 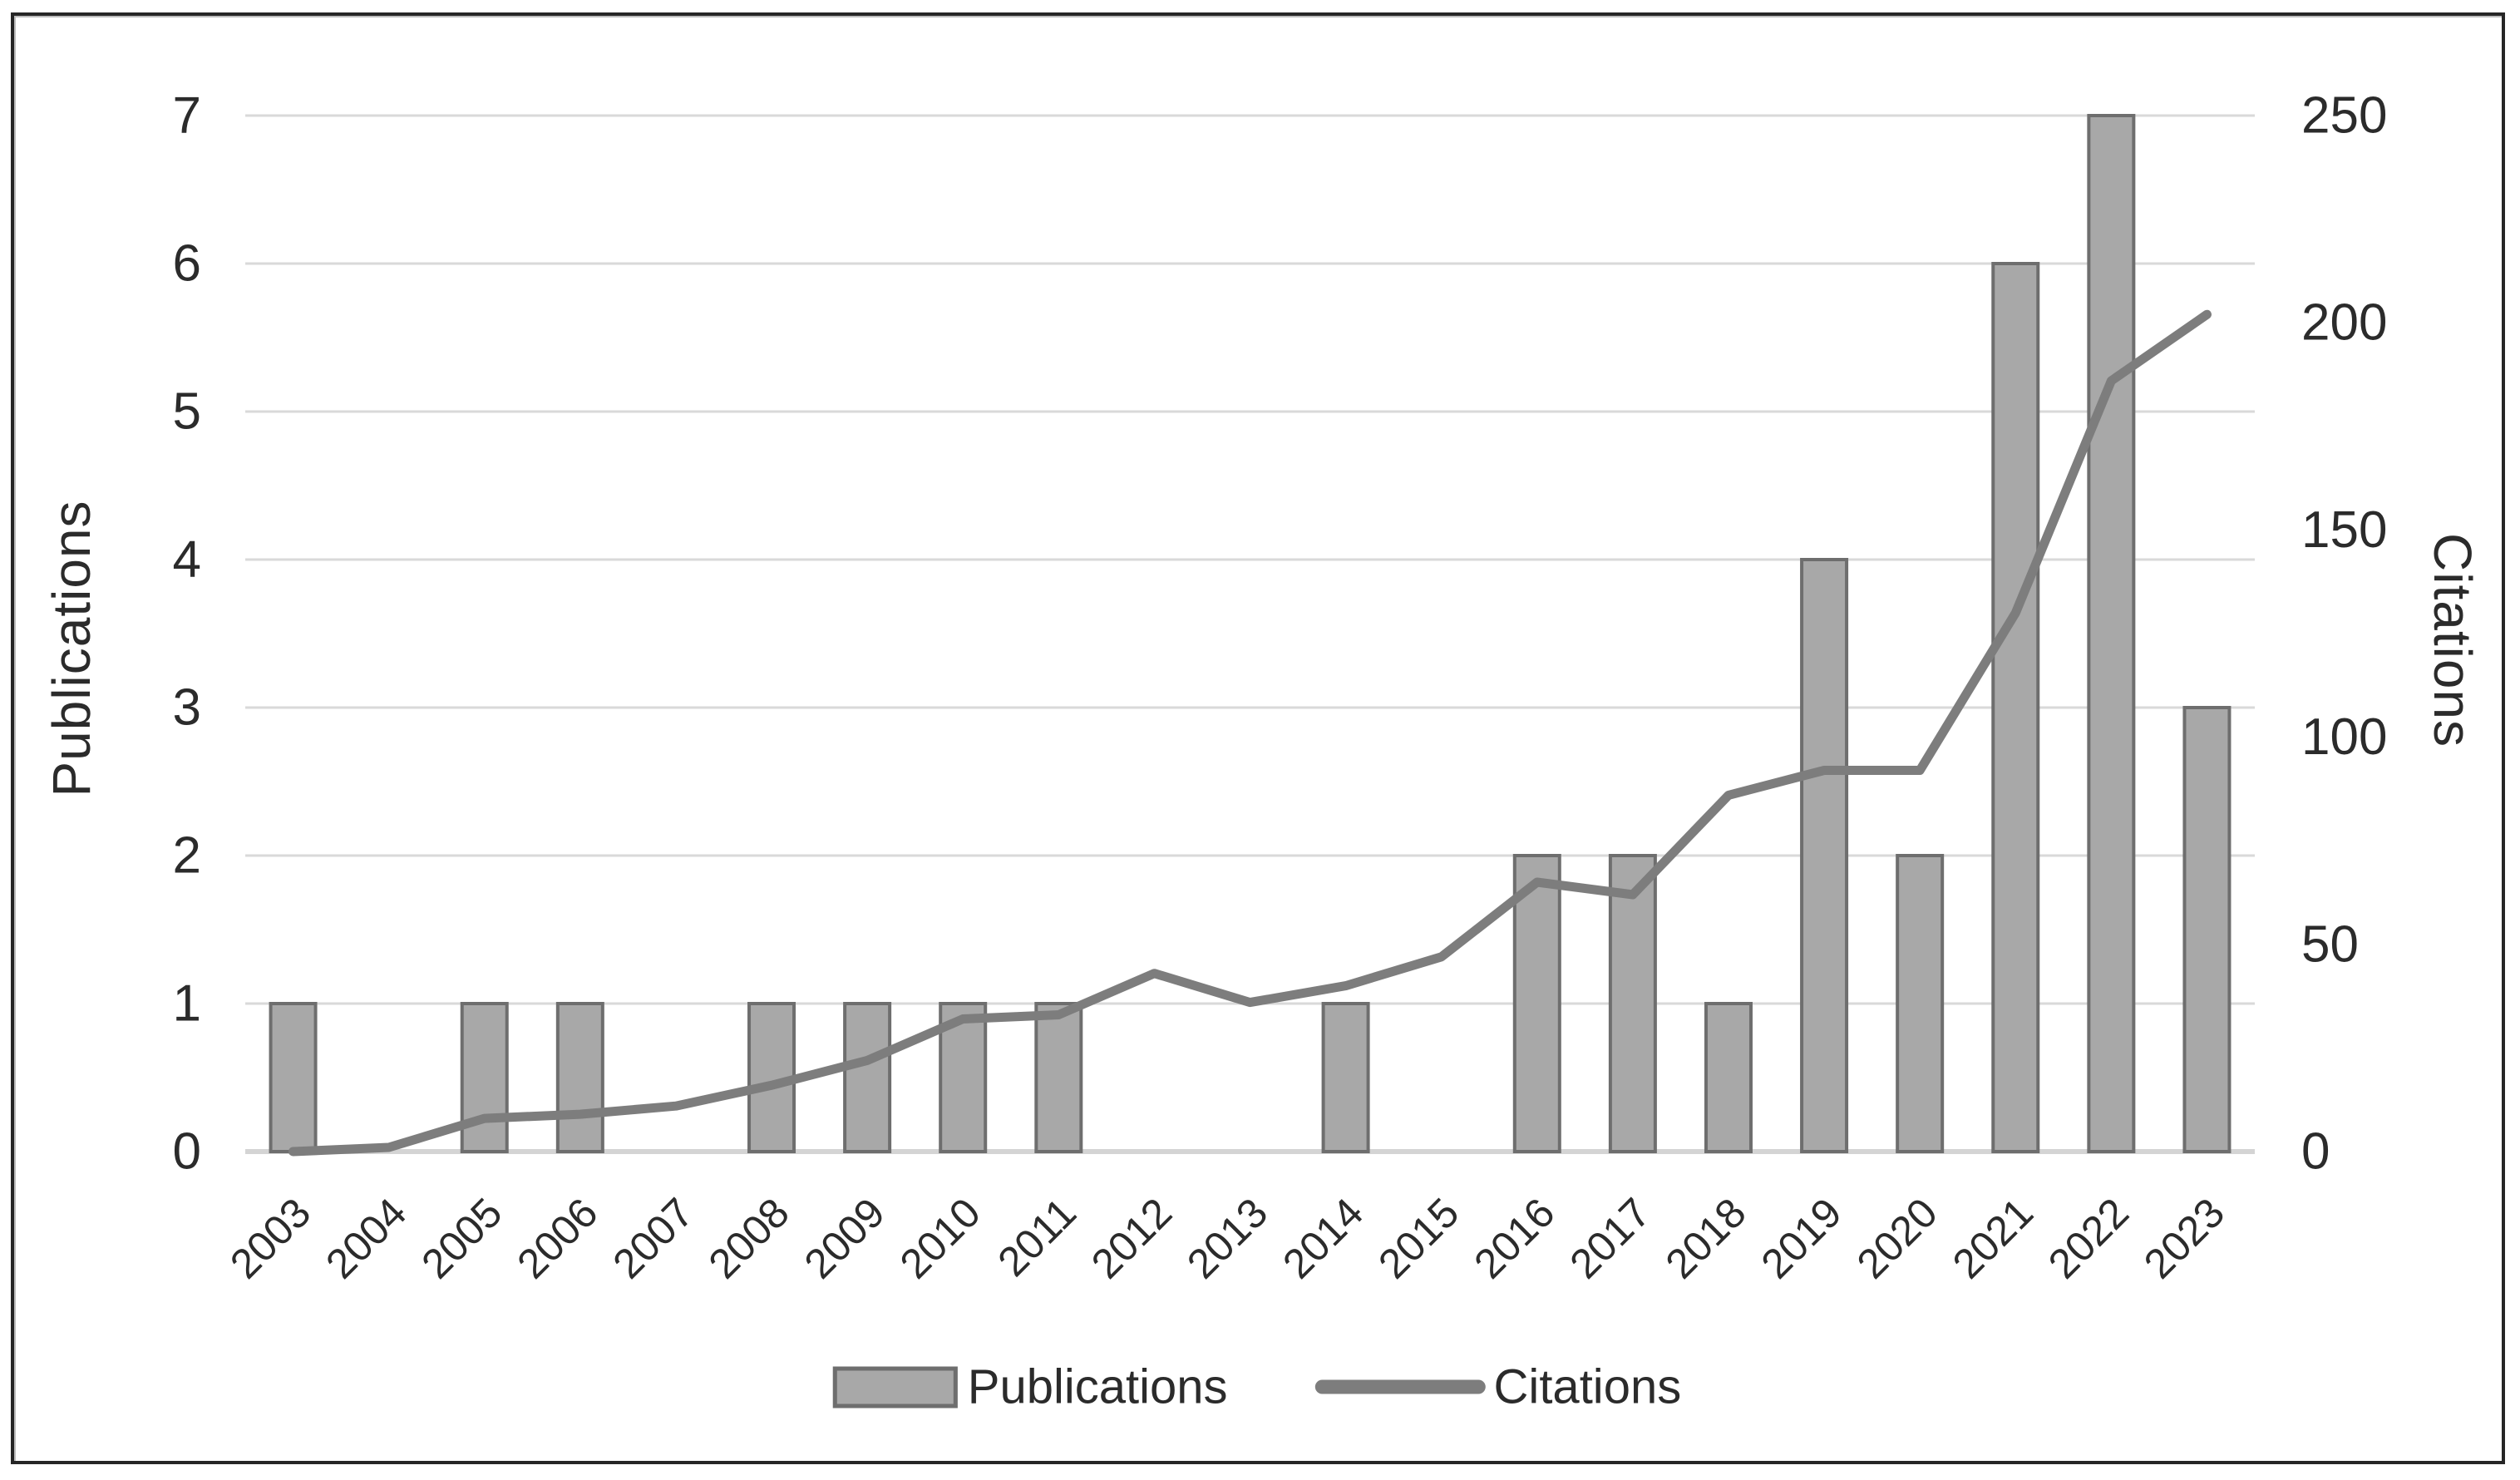 What do you see at coordinates (366, 1238) in the screenshot?
I see `x-tick-label: 2004` at bounding box center [366, 1238].